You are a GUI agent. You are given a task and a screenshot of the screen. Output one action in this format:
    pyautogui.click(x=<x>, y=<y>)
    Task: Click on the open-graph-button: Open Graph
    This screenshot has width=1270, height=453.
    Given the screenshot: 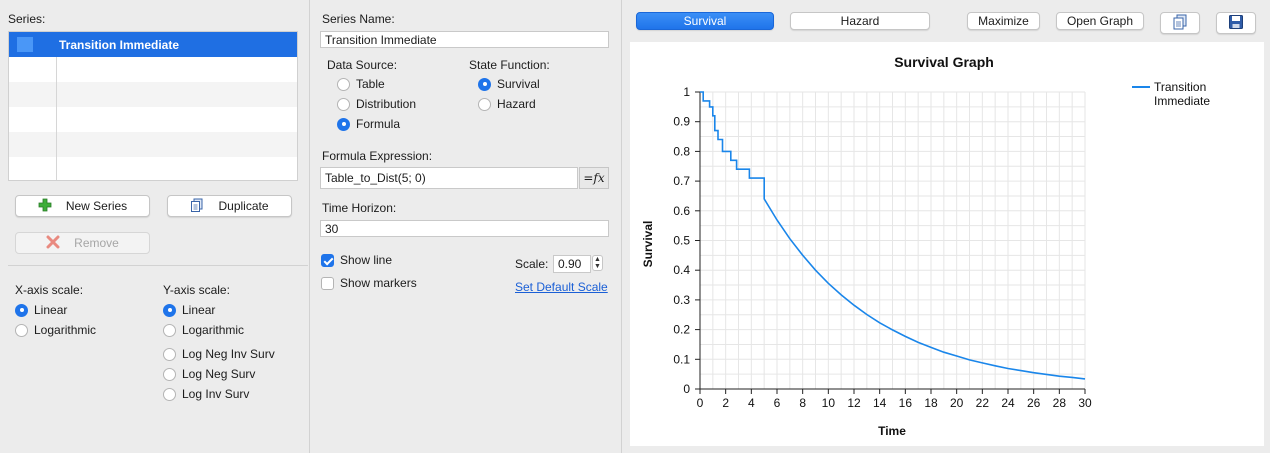 What is the action you would take?
    pyautogui.click(x=1100, y=21)
    